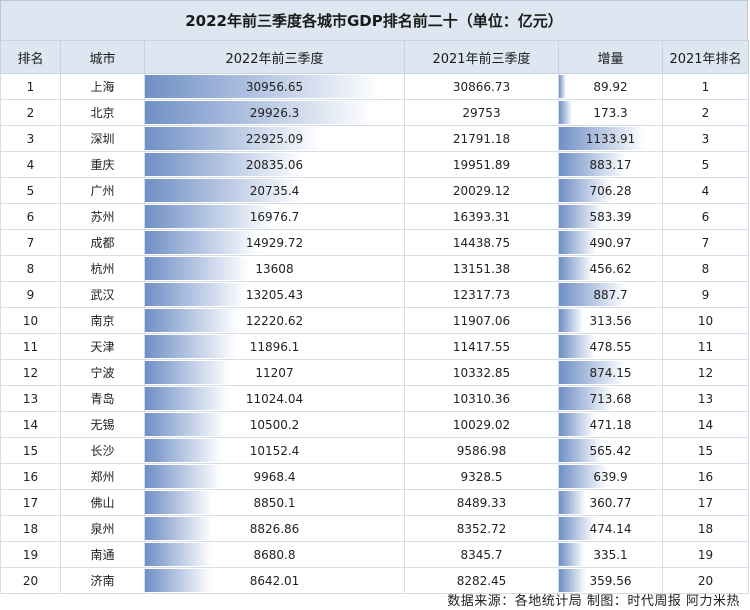 Image resolution: width=750 pixels, height=610 pixels. I want to click on city-cell: 济南, so click(102, 580).